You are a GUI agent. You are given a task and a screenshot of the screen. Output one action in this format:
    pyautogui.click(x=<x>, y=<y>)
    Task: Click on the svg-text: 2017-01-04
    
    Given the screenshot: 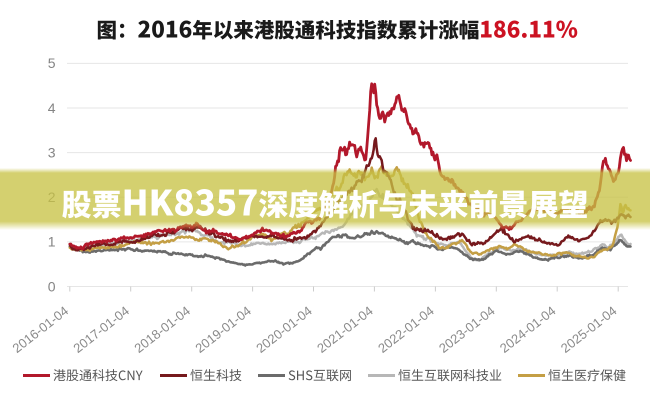 What is the action you would take?
    pyautogui.click(x=101, y=329)
    